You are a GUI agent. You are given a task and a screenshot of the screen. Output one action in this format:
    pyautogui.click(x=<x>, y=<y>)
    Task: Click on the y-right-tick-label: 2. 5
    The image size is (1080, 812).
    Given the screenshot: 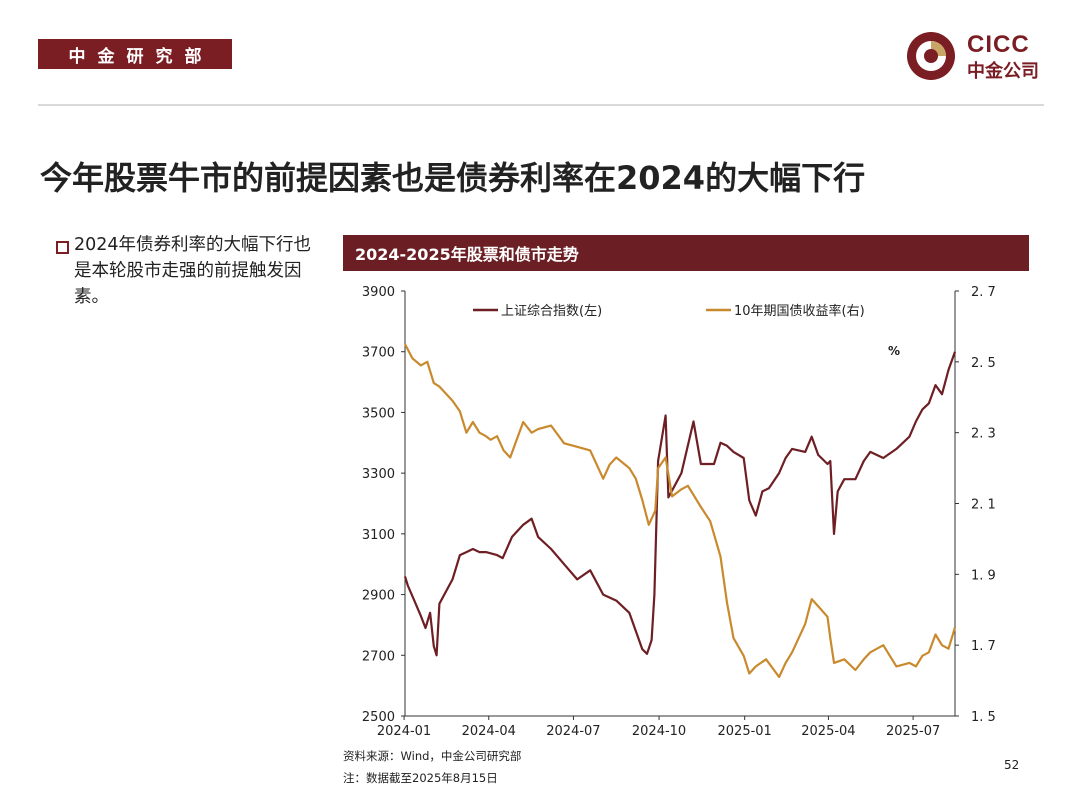 What is the action you would take?
    pyautogui.click(x=983, y=363)
    